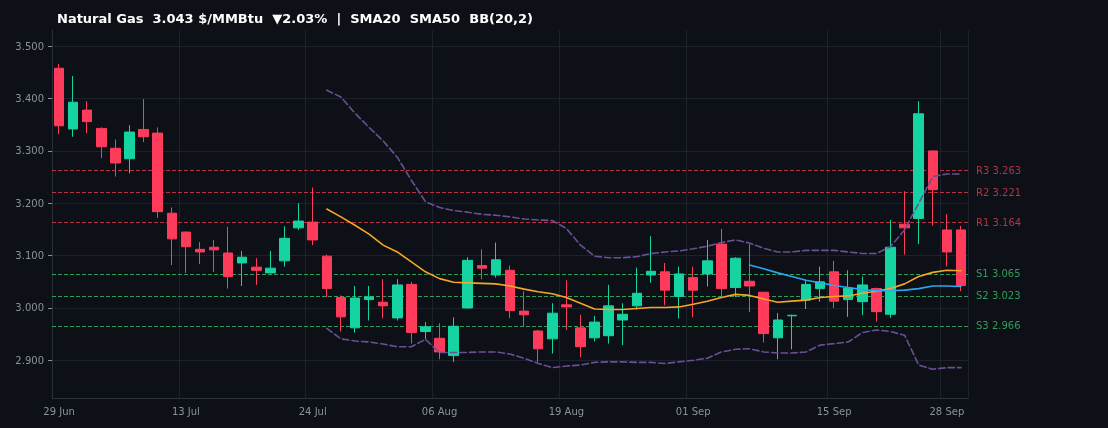  Describe the element at coordinates (439, 411) in the screenshot. I see `x-tick-label: 06 Aug` at that location.